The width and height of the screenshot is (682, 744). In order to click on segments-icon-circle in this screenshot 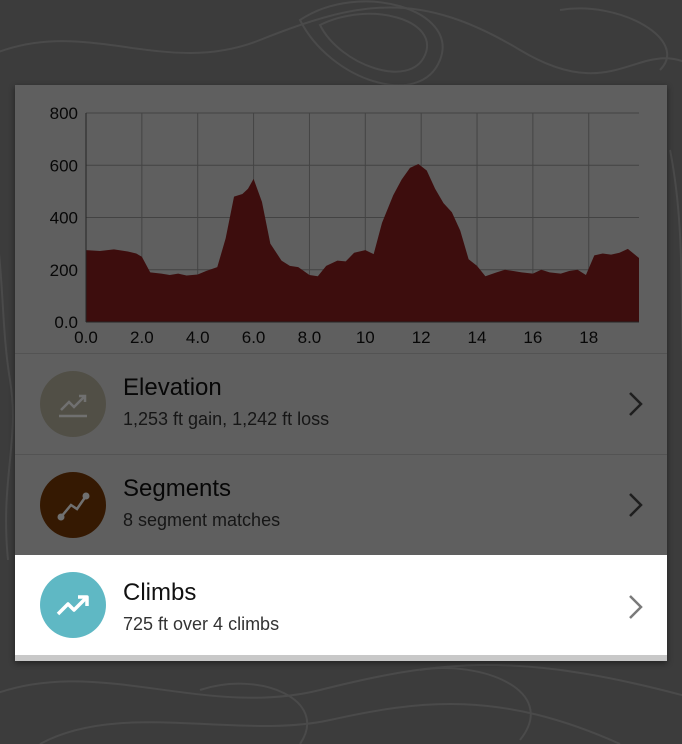, I will do `click(73, 505)`.